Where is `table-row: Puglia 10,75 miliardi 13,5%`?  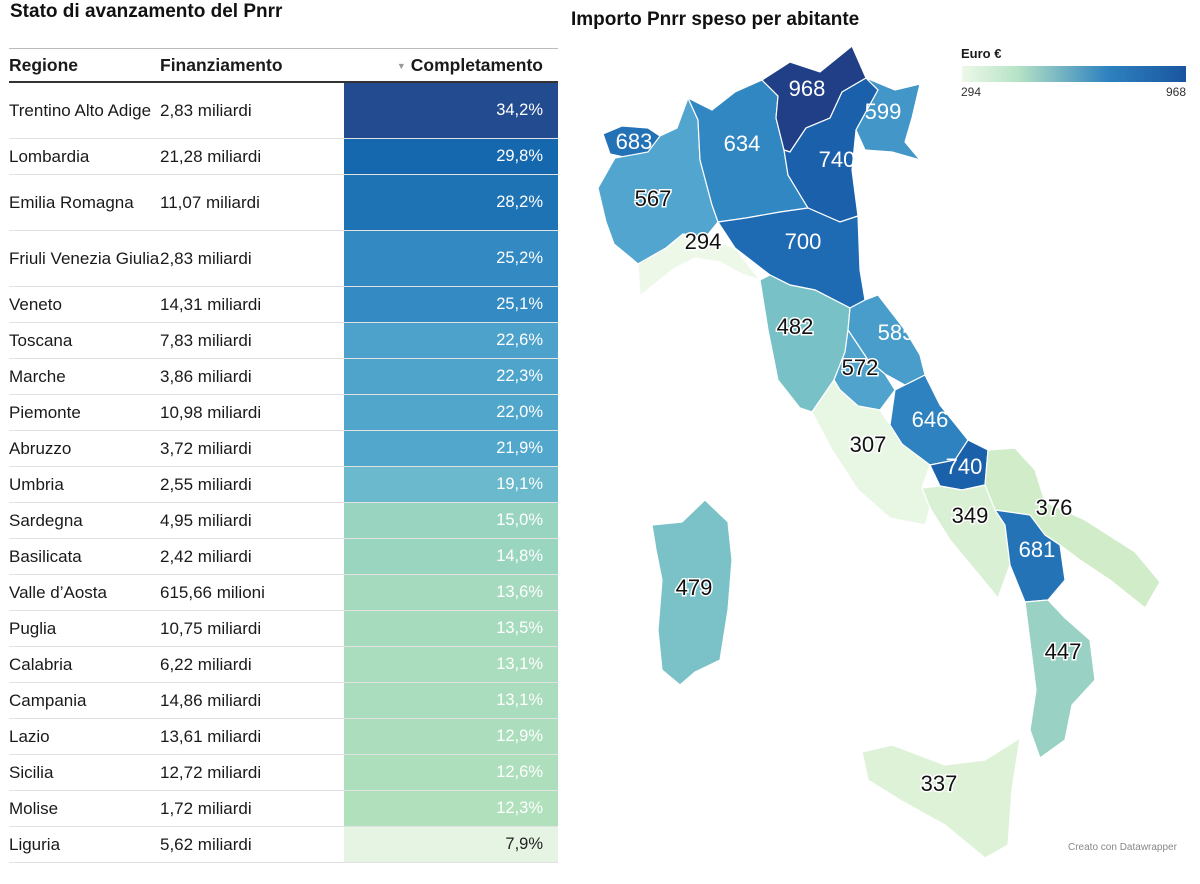 table-row: Puglia 10,75 miliardi 13,5% is located at coordinates (283, 628).